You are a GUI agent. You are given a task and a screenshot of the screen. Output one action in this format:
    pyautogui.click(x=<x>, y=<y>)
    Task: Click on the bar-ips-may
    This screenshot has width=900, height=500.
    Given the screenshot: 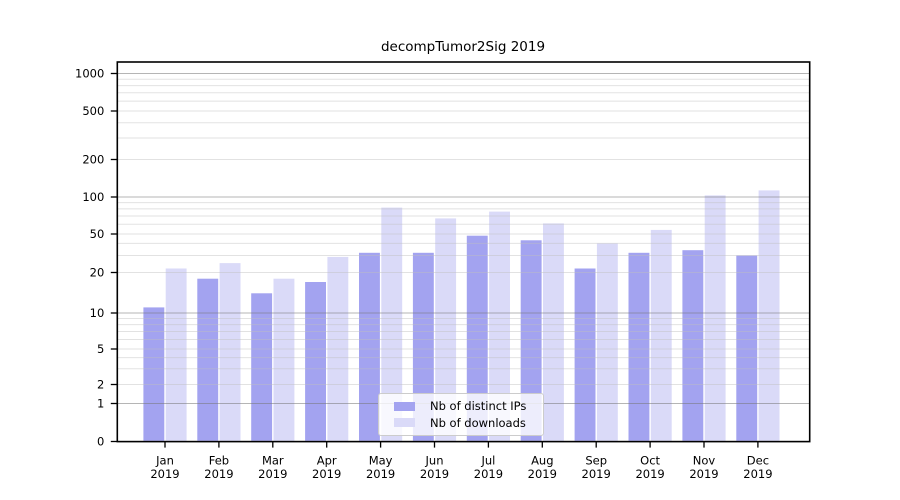 What is the action you would take?
    pyautogui.click(x=369, y=346)
    